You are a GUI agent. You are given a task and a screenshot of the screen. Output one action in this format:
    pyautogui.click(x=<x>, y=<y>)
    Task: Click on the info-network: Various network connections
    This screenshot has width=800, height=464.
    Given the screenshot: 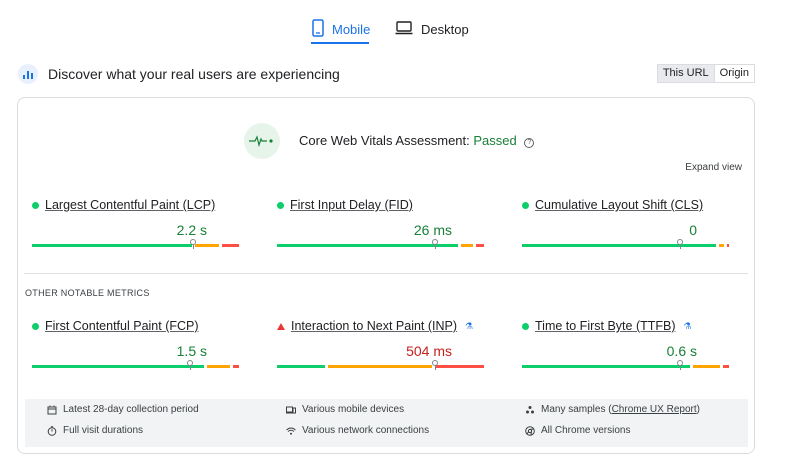 What is the action you would take?
    pyautogui.click(x=357, y=430)
    